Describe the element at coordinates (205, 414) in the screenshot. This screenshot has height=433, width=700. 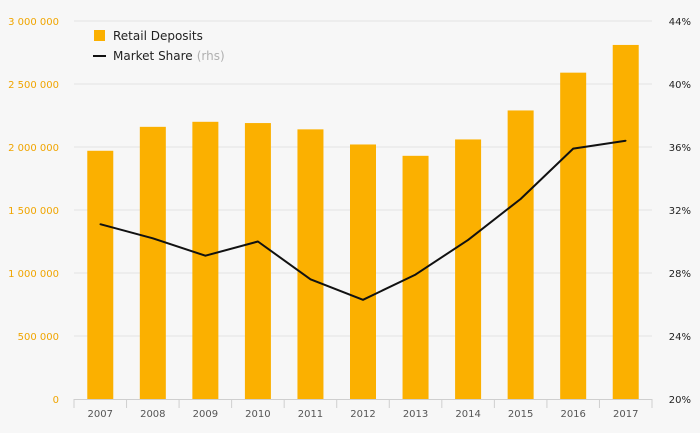
I see `x-tick-label: 2009` at that location.